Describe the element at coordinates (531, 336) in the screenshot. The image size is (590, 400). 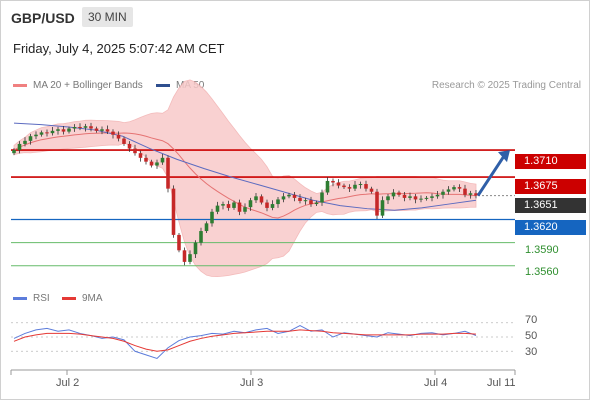
I see `rsi-tick-50: 50` at that location.